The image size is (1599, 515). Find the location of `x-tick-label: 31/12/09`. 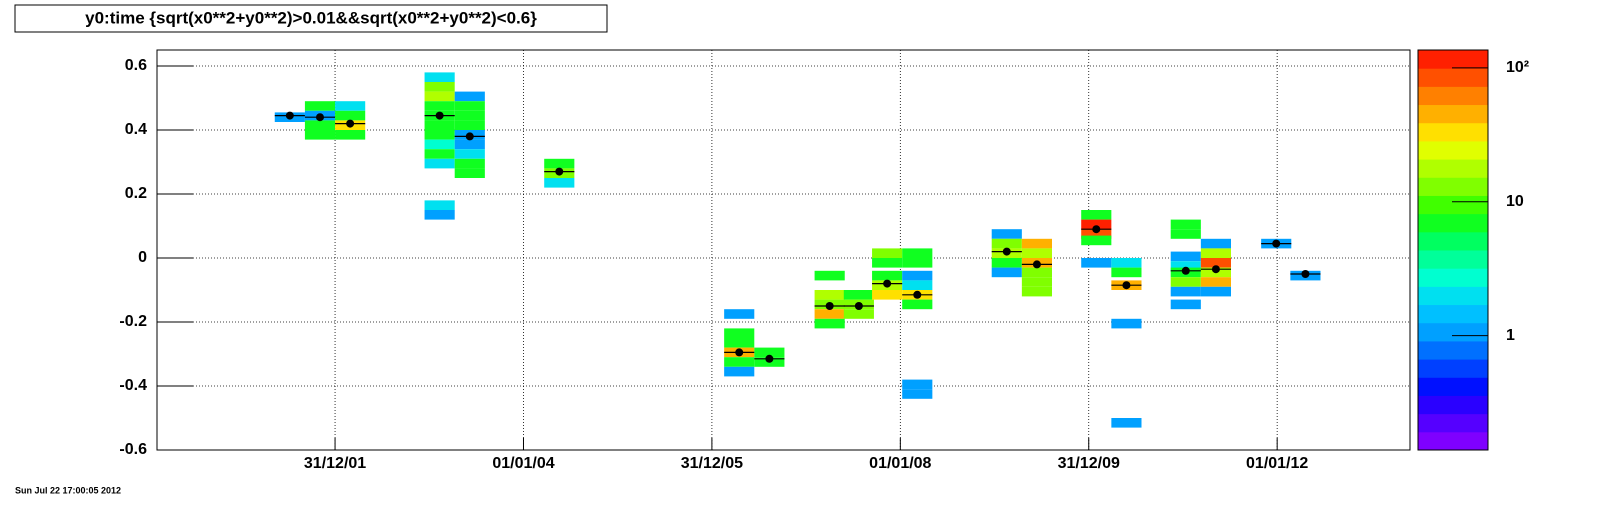

x-tick-label: 31/12/09 is located at coordinates (1089, 463).